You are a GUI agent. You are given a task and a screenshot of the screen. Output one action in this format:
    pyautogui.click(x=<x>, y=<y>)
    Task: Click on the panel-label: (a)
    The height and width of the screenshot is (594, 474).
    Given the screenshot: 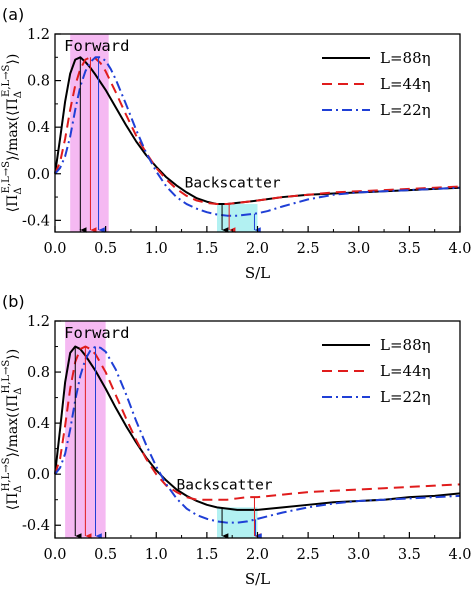 What is the action you would take?
    pyautogui.click(x=13, y=14)
    